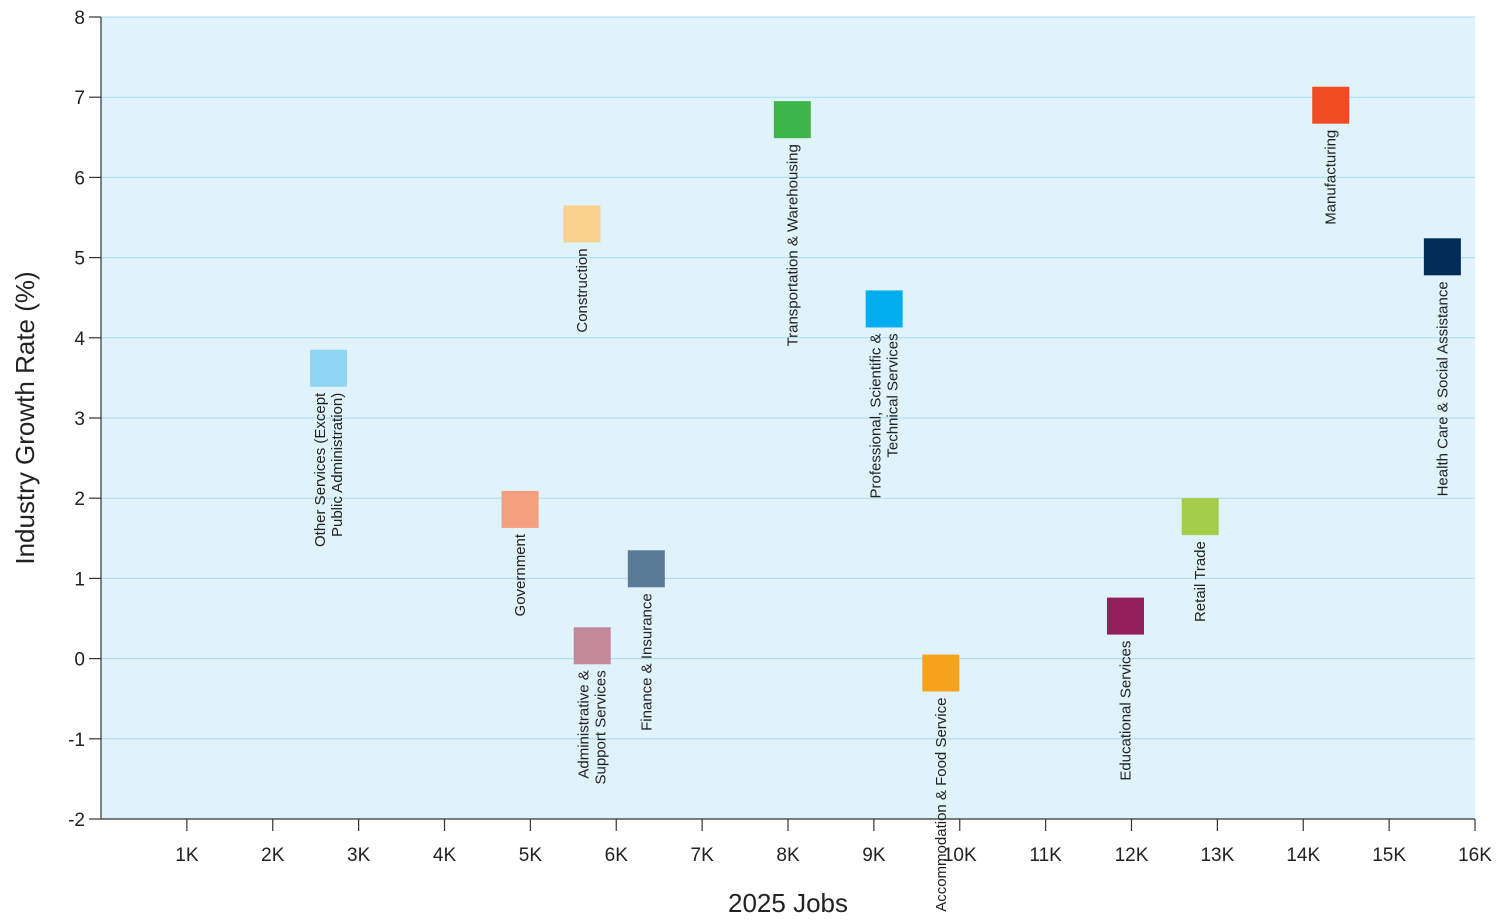 Image resolution: width=1510 pixels, height=922 pixels. I want to click on y-tick-label: 4, so click(79, 339).